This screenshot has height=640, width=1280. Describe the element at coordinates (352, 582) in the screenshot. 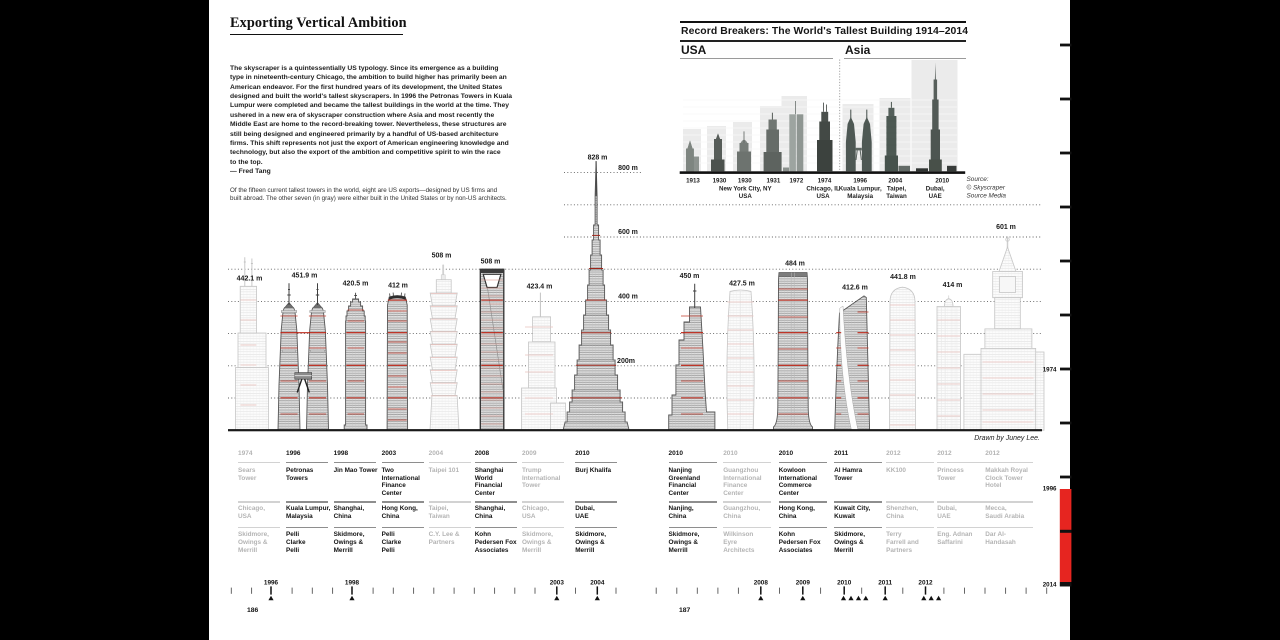

I see `svg-text: 1998` at that location.